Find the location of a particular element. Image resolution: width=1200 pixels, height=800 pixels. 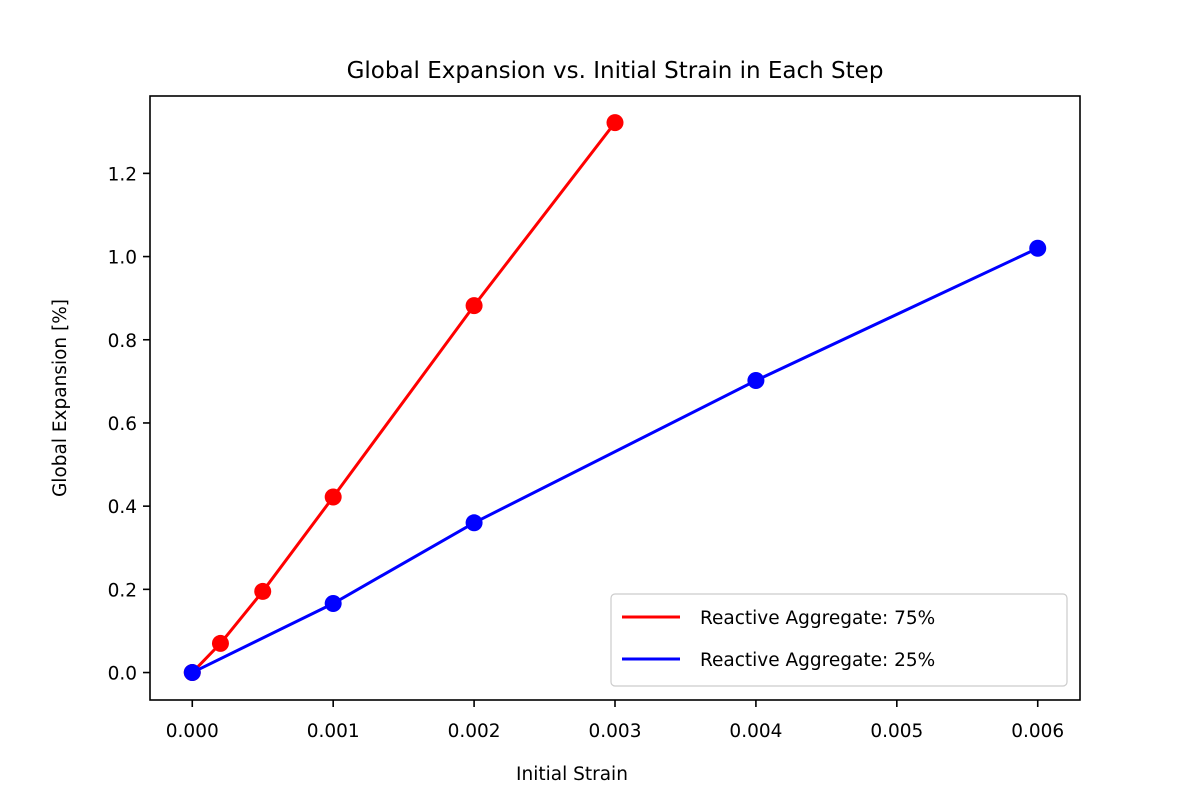

y-tick-label: 0.6 is located at coordinates (122, 424).